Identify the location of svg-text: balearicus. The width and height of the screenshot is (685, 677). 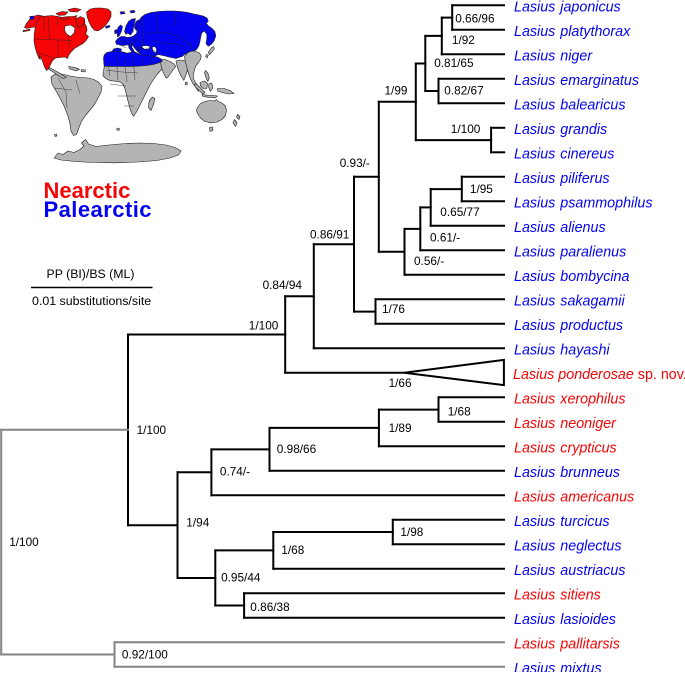
(592, 106).